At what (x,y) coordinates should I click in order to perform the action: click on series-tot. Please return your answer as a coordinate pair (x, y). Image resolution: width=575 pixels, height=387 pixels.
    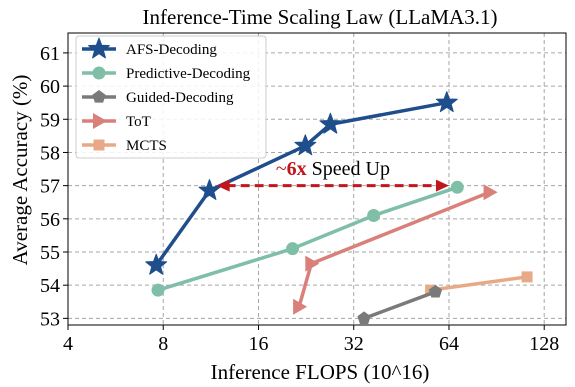
    Looking at the image, I should click on (395, 249).